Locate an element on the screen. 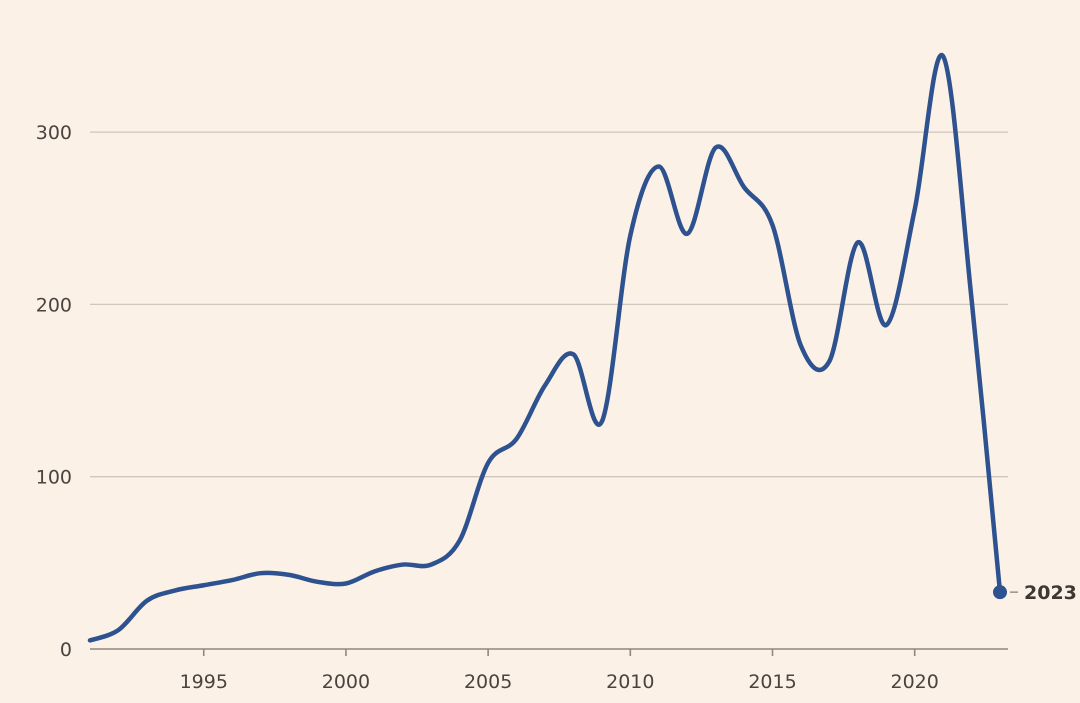  x-tick-label: 2005 is located at coordinates (488, 682).